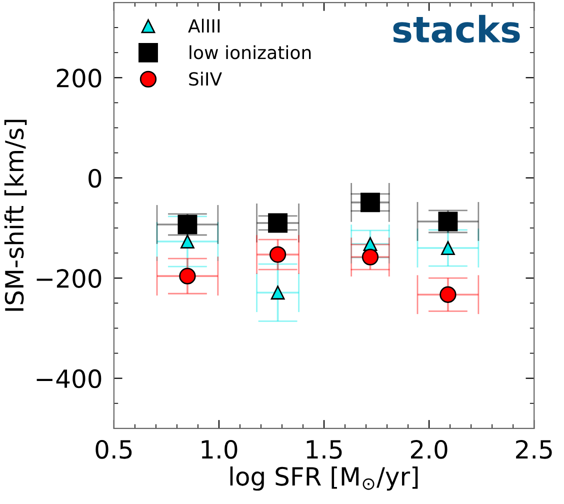  Describe the element at coordinates (79, 78) in the screenshot. I see `y-tick-label: 200` at that location.